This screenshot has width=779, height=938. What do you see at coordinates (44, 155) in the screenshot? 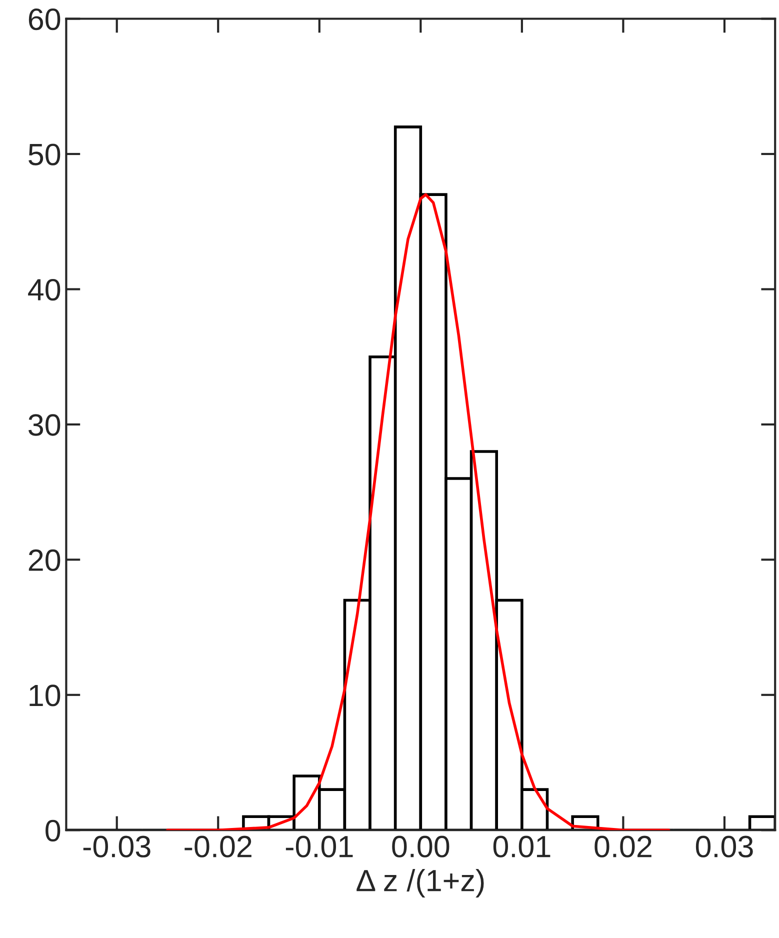
I see `y-tick-label: 50` at bounding box center [44, 155].